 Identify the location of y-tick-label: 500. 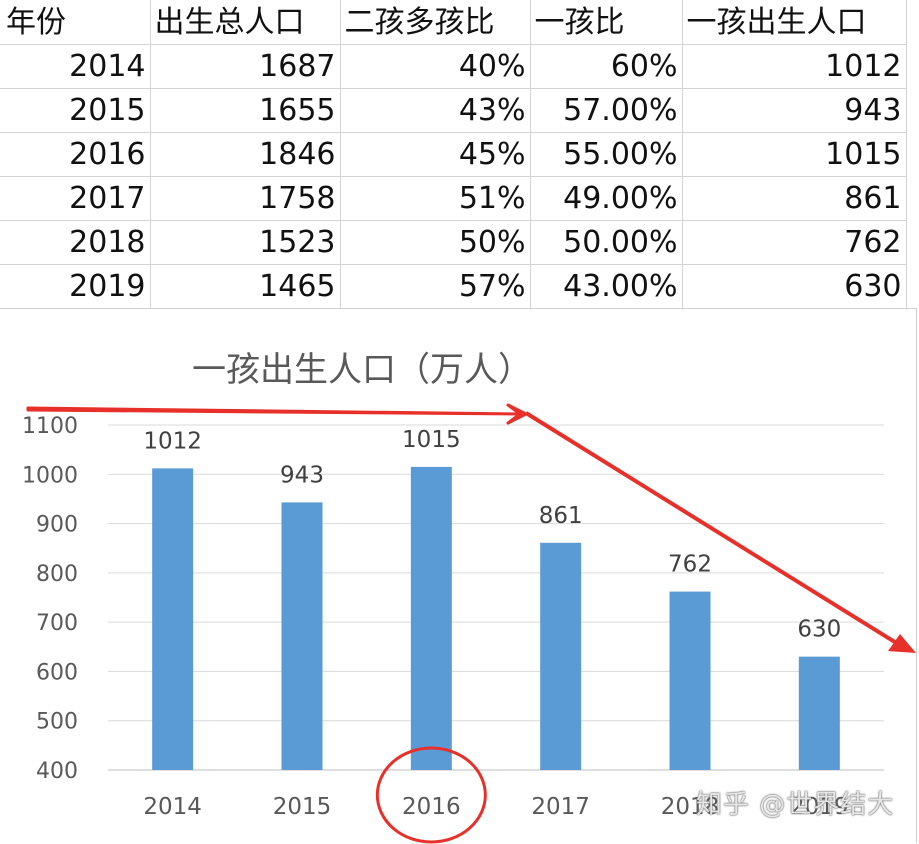
(57, 722).